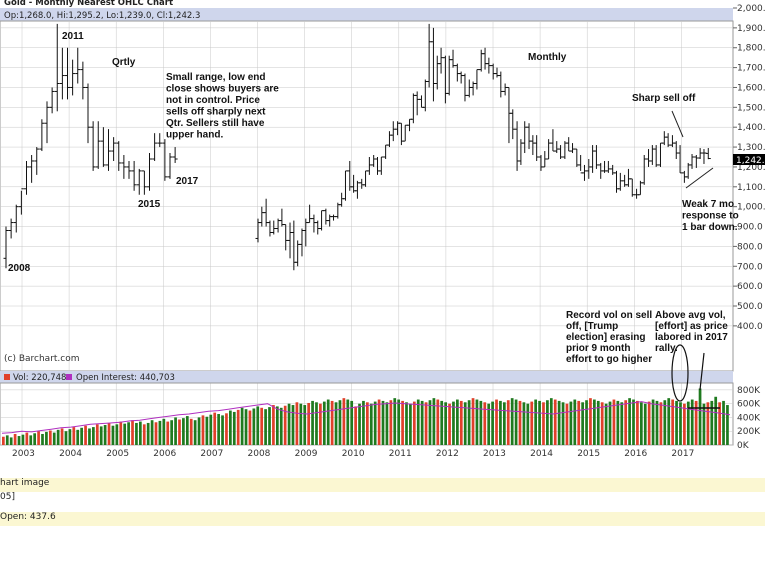 The width and height of the screenshot is (765, 574). Describe the element at coordinates (751, 29) in the screenshot. I see `price-tick-label: 1,900.0` at that location.